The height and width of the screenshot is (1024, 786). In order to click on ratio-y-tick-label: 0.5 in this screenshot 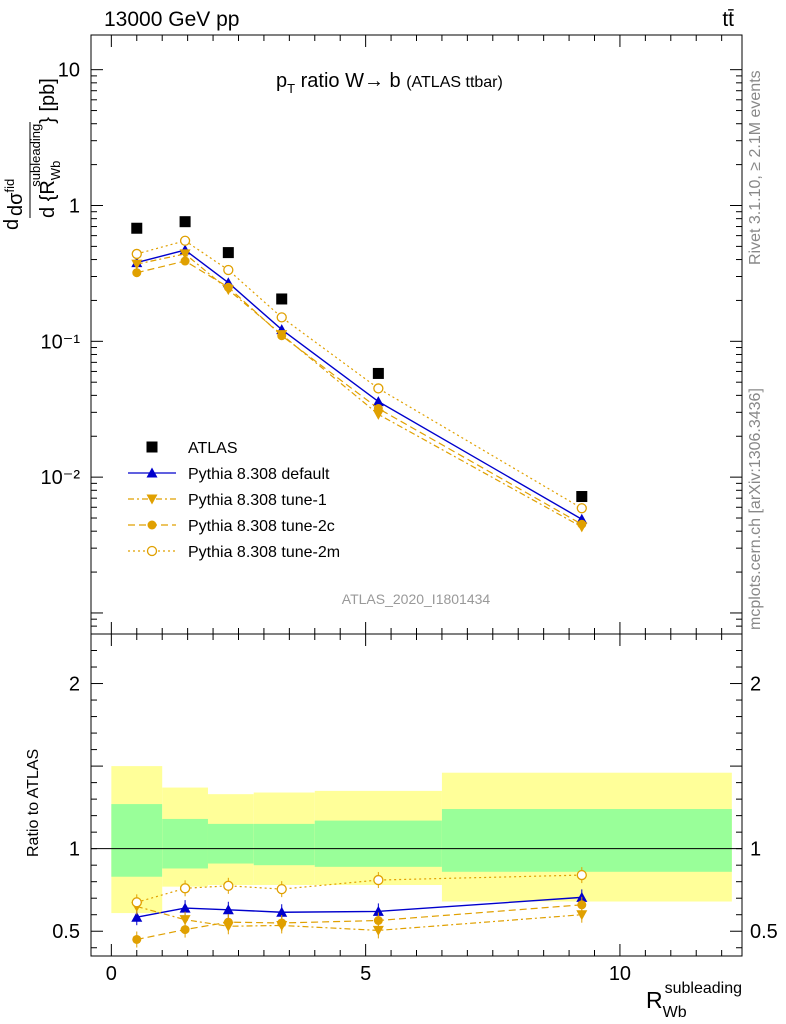, I will do `click(66, 932)`.